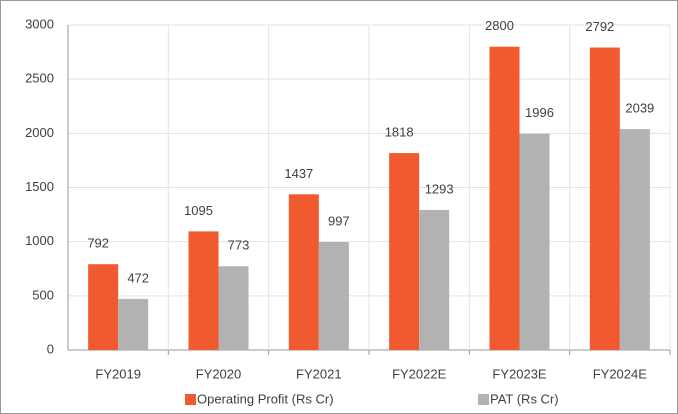  What do you see at coordinates (524, 398) in the screenshot?
I see `legend-label: PAT (Rs Cr)` at bounding box center [524, 398].